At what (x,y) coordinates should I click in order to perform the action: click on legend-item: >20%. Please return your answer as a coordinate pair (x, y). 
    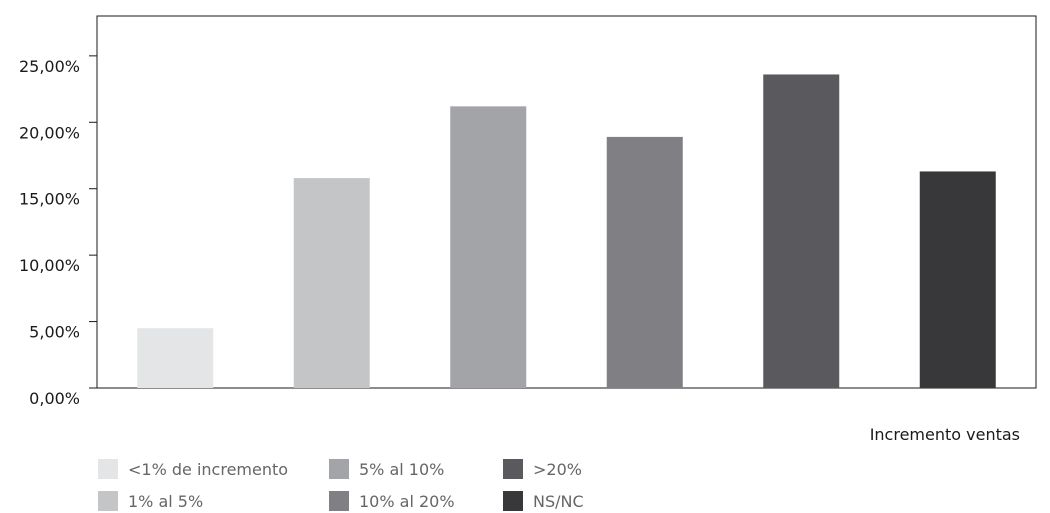
    Looking at the image, I should click on (542, 469).